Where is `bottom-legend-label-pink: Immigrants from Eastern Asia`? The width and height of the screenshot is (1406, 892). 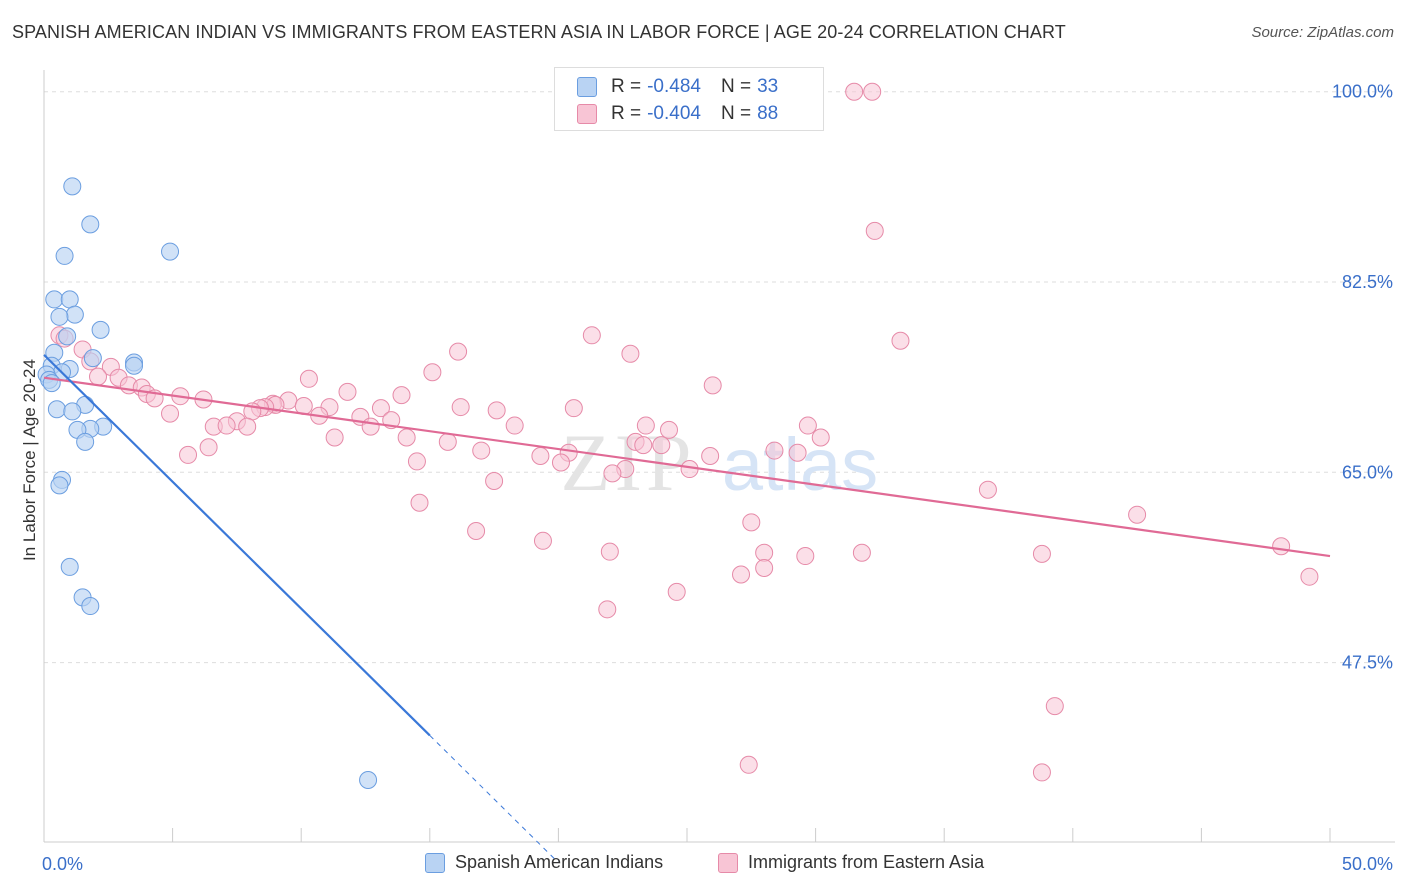 bottom-legend-label-pink: Immigrants from Eastern Asia is located at coordinates (866, 862).